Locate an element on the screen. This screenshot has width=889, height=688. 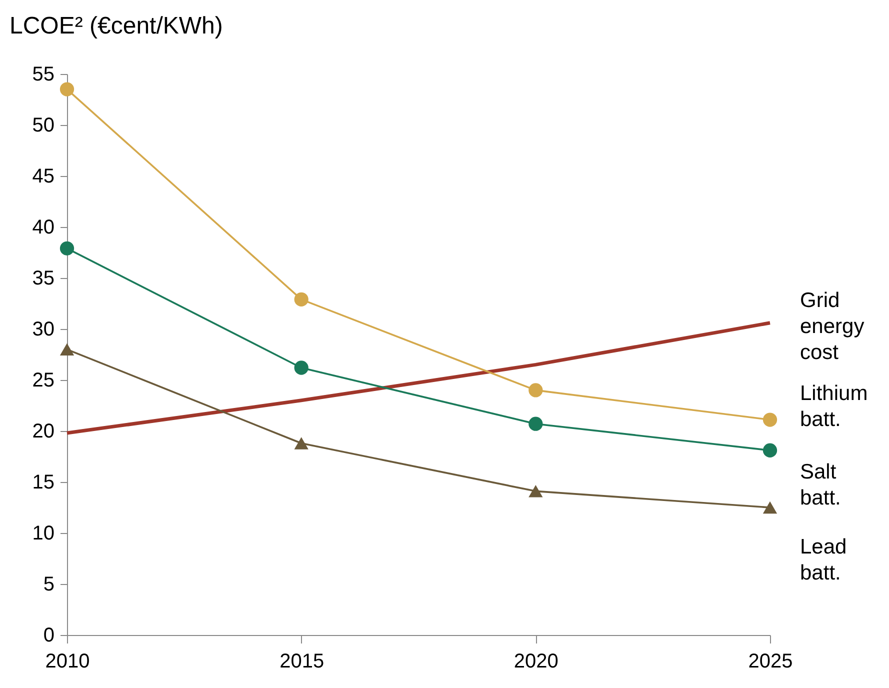
line-series is located at coordinates (418, 378).